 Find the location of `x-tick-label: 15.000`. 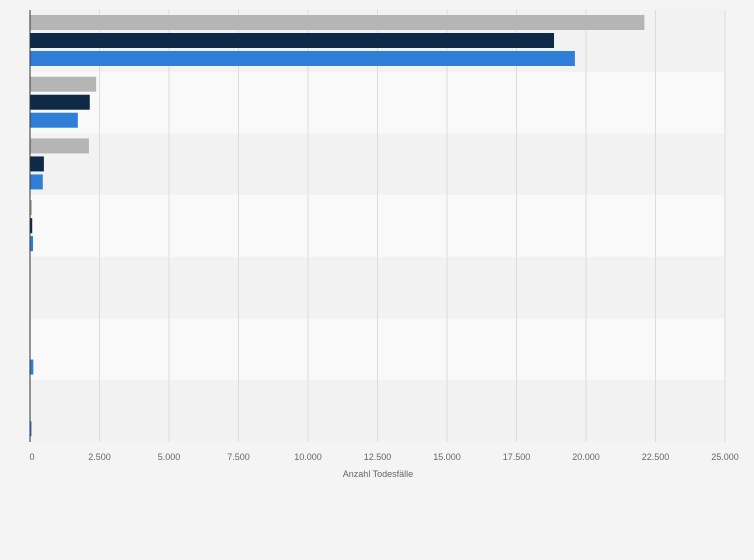

x-tick-label: 15.000 is located at coordinates (447, 457).